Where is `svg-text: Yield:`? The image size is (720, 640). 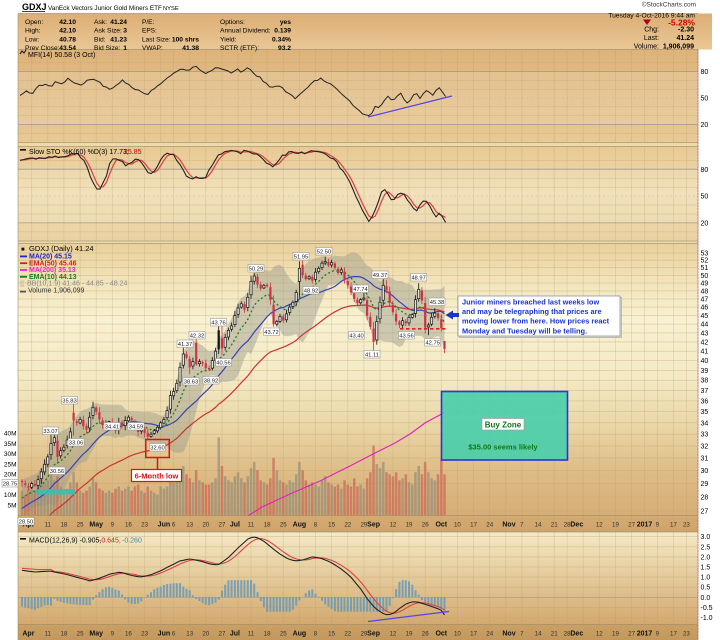
svg-text: Yield: is located at coordinates (228, 39).